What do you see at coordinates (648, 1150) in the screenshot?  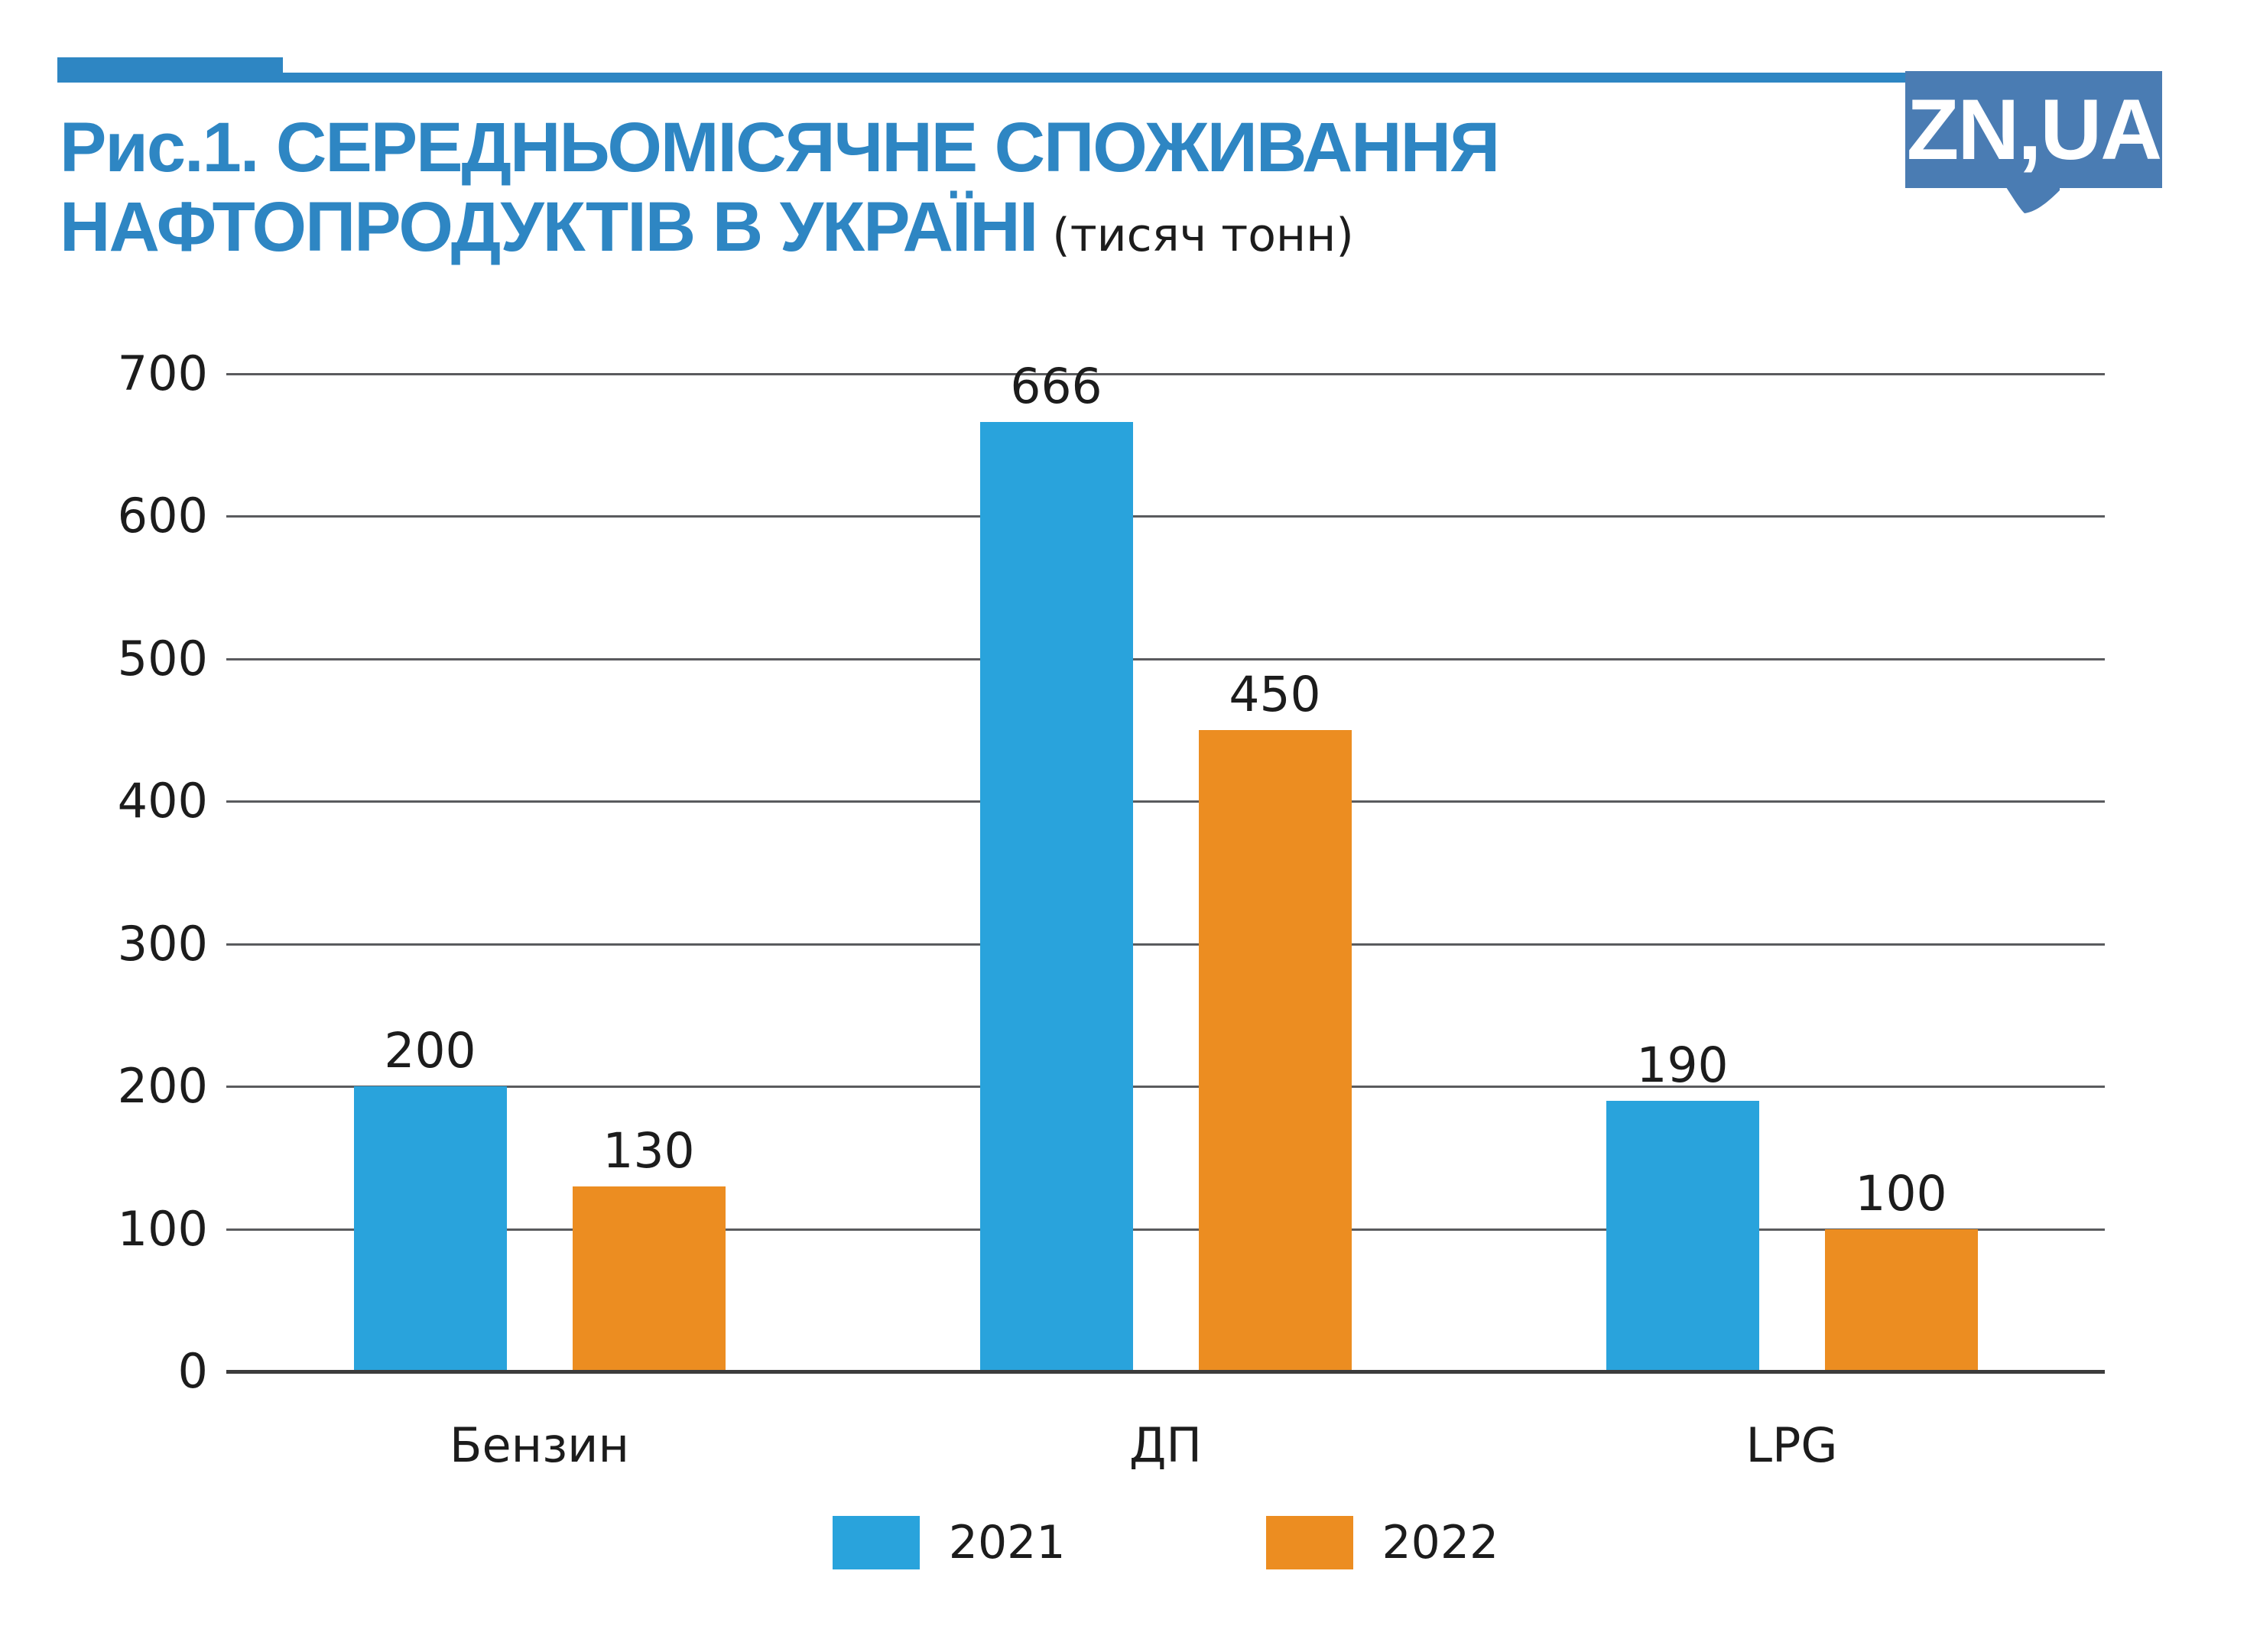 I see `value-label-2022-Бензин: 130` at bounding box center [648, 1150].